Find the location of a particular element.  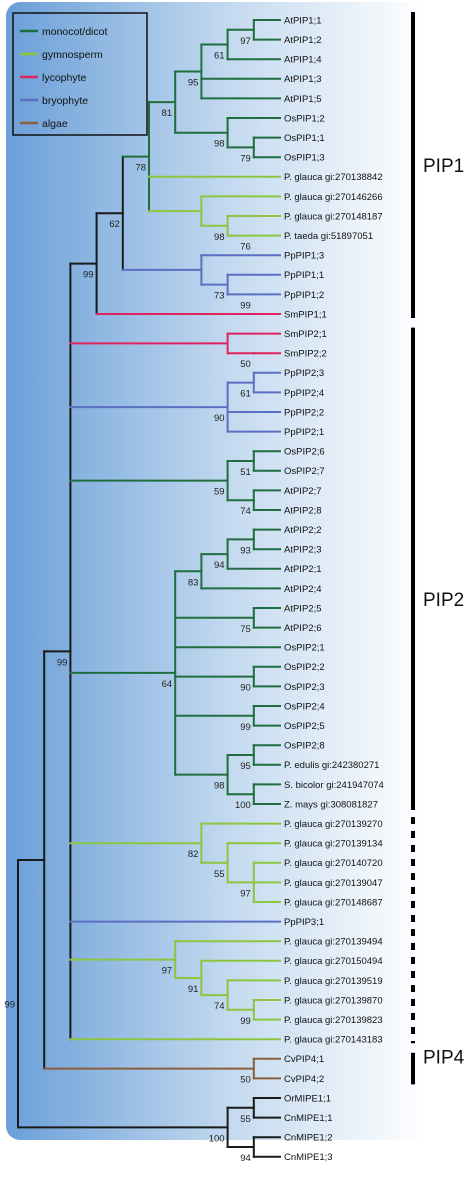

bootstrap-label: 64 is located at coordinates (167, 684).